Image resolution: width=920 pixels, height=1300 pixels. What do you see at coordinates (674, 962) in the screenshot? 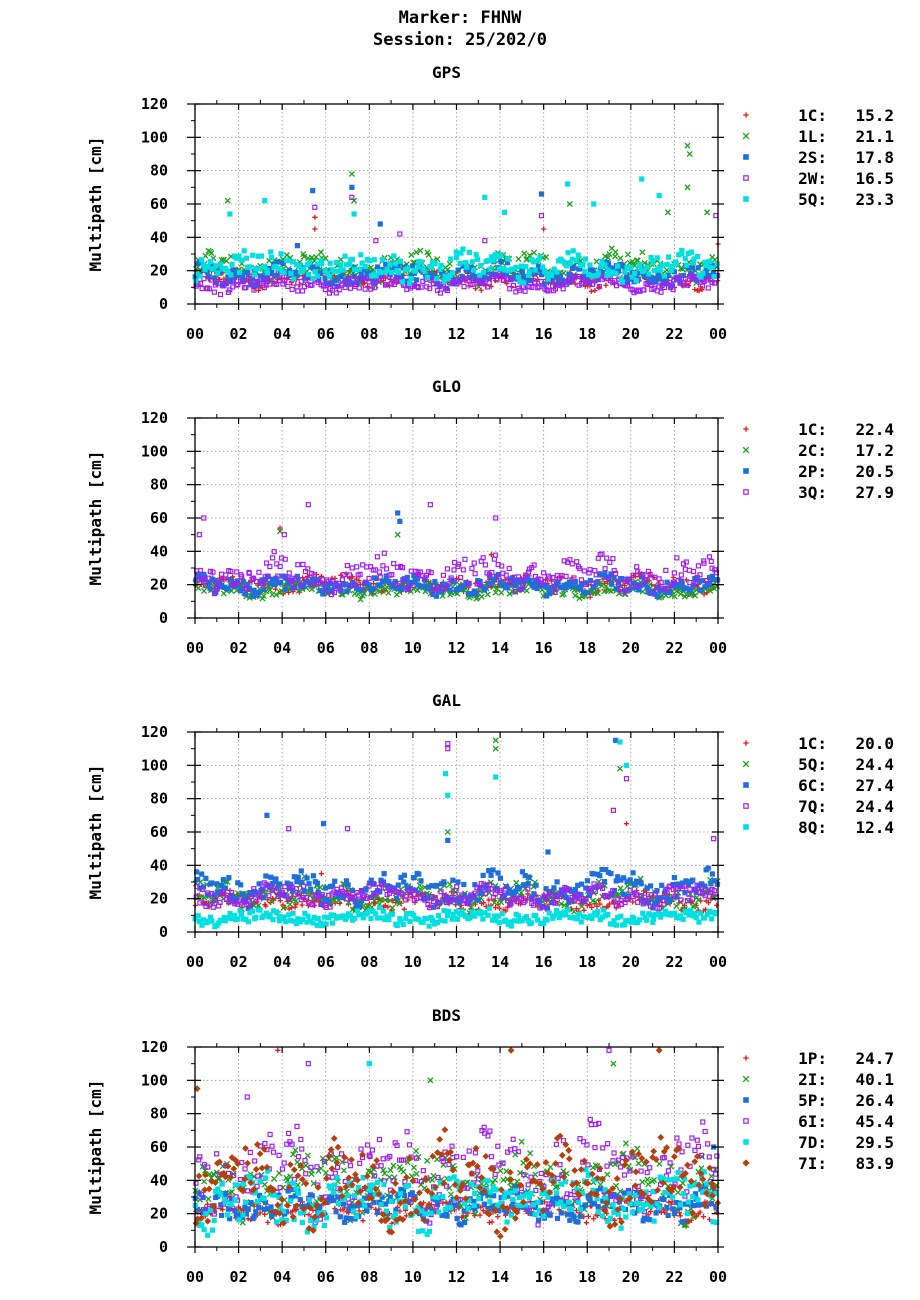
I see `x-tick-label: 22` at bounding box center [674, 962].